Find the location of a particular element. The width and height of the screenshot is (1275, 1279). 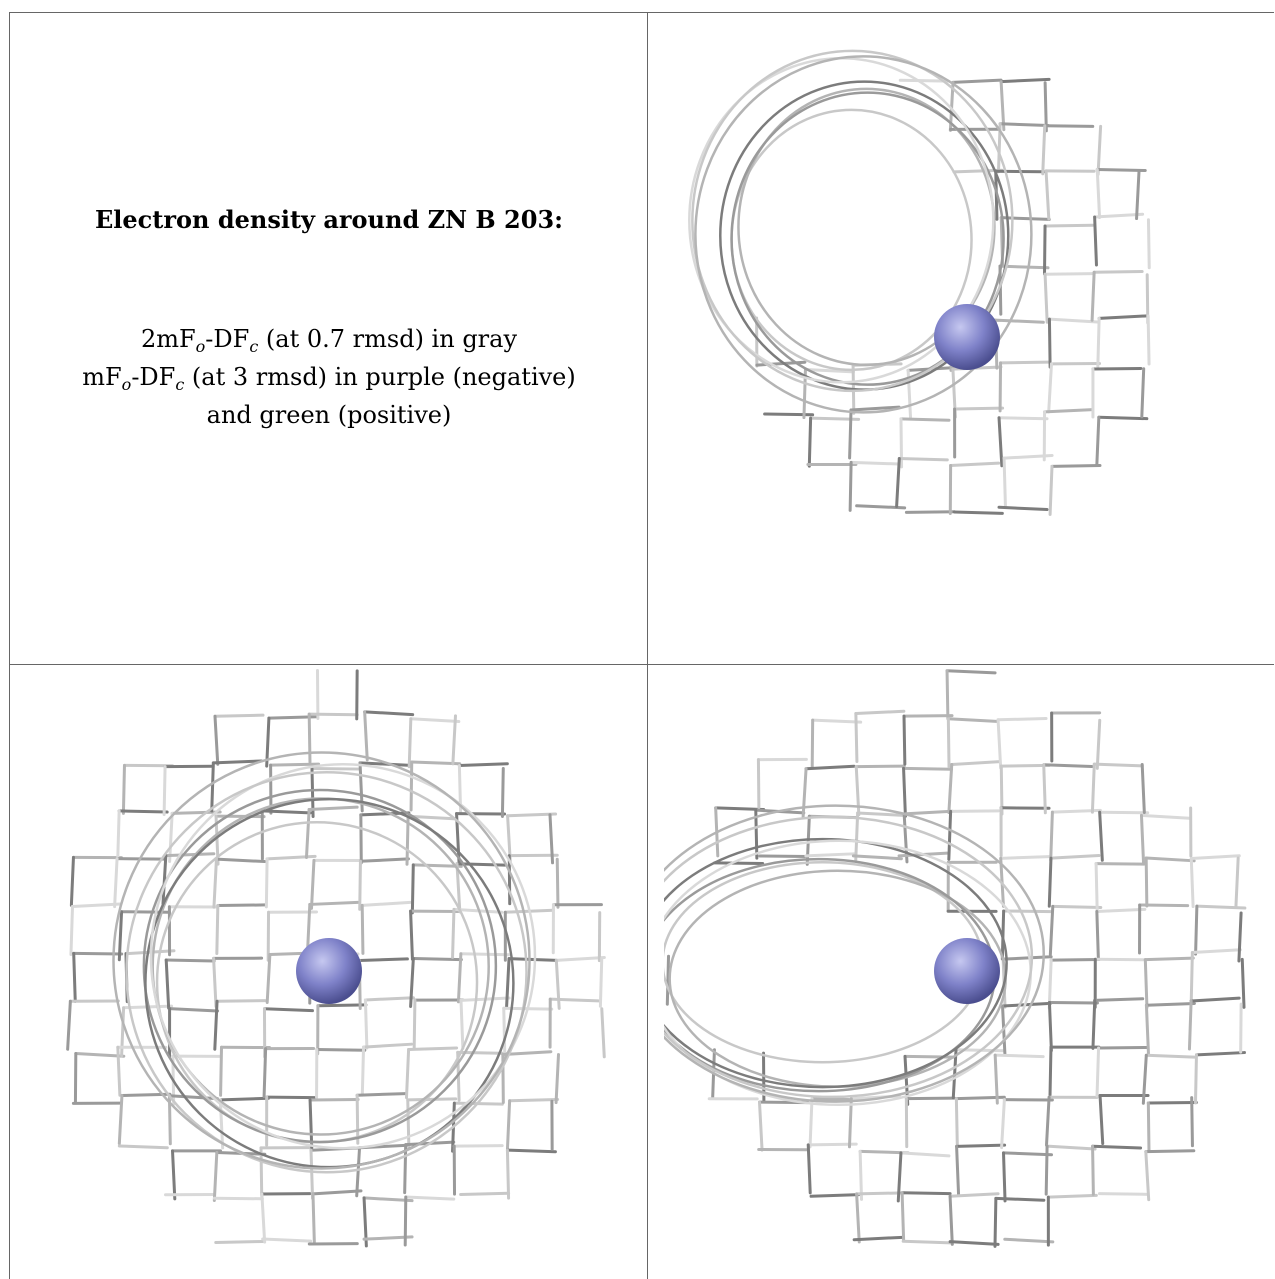

table-border-left is located at coordinates (9, 645).